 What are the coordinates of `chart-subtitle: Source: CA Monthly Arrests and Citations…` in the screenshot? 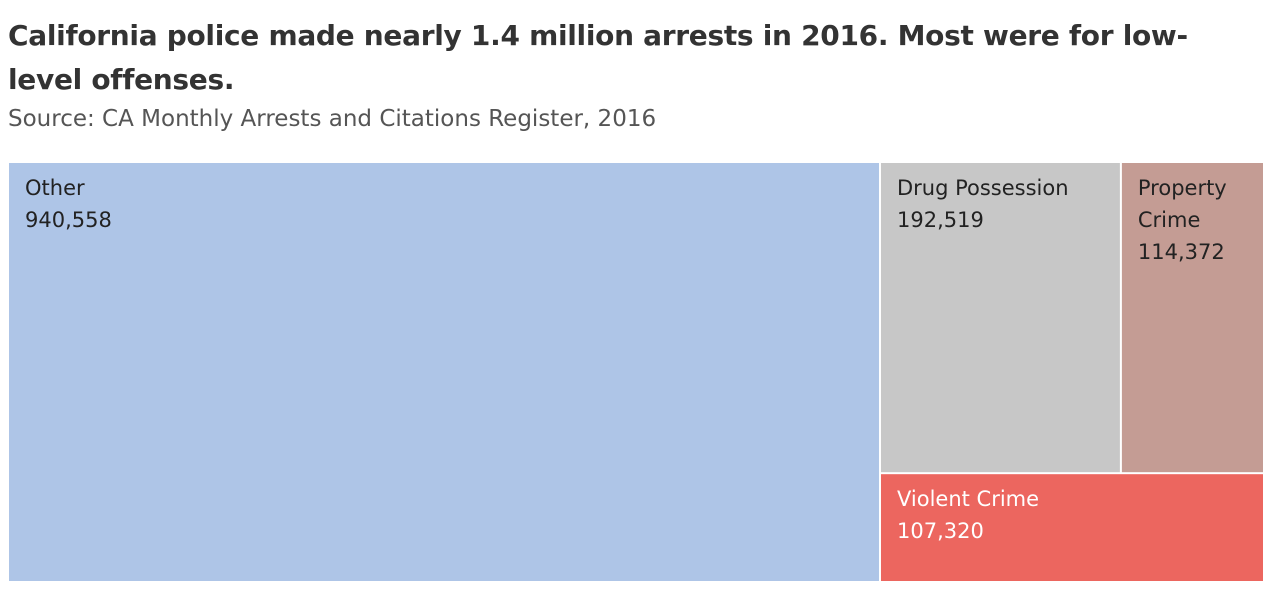 It's located at (332, 119).